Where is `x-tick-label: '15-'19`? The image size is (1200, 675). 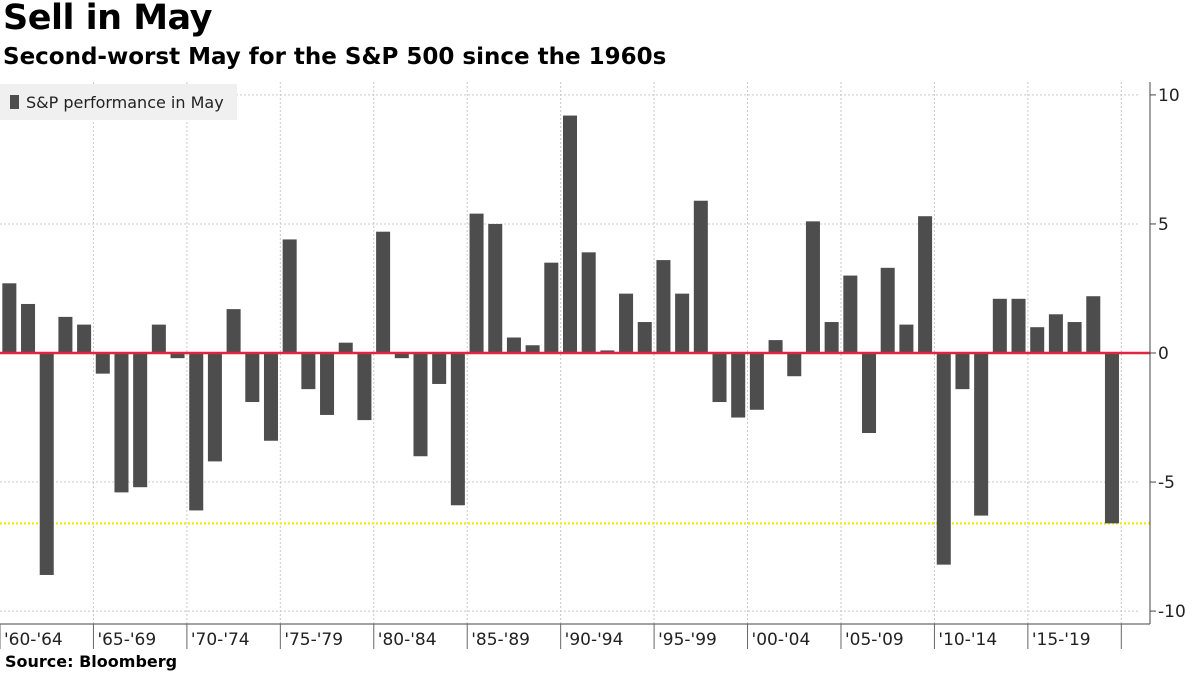
x-tick-label: '15-'19 is located at coordinates (1061, 640).